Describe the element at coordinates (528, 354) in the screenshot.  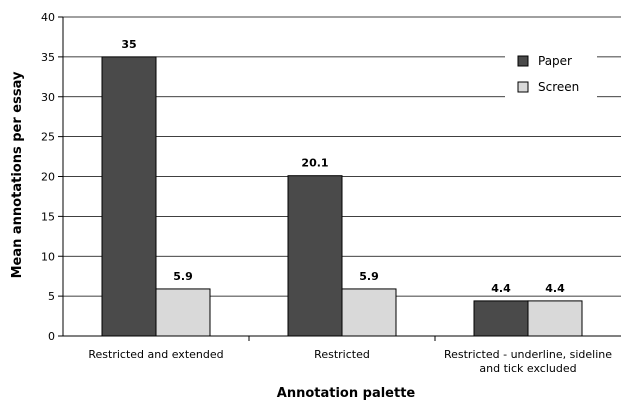
I see `x-tick-label: Restricted - underline, sideline` at that location.